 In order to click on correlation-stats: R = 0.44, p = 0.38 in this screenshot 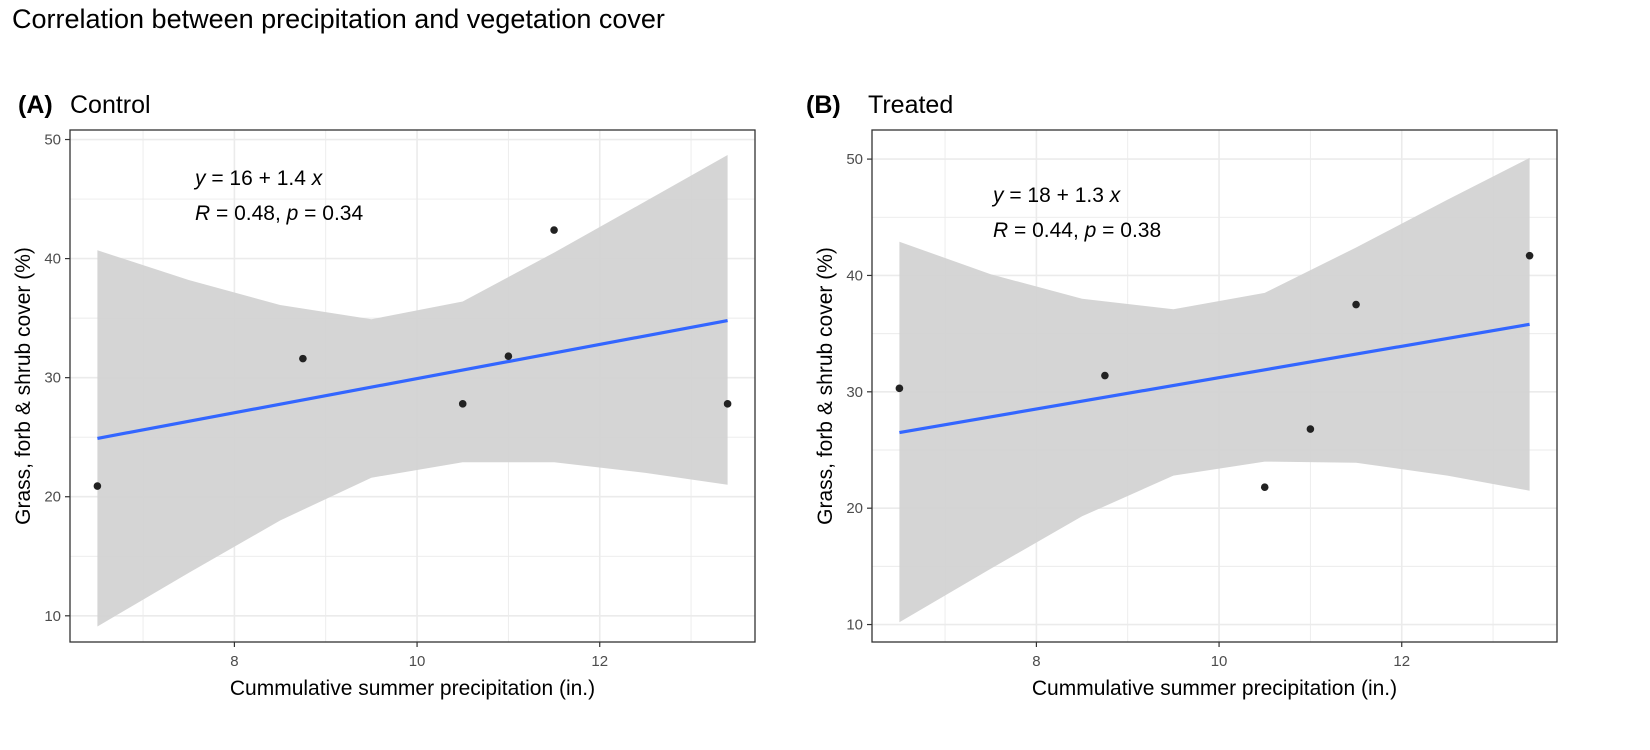, I will do `click(1077, 230)`.